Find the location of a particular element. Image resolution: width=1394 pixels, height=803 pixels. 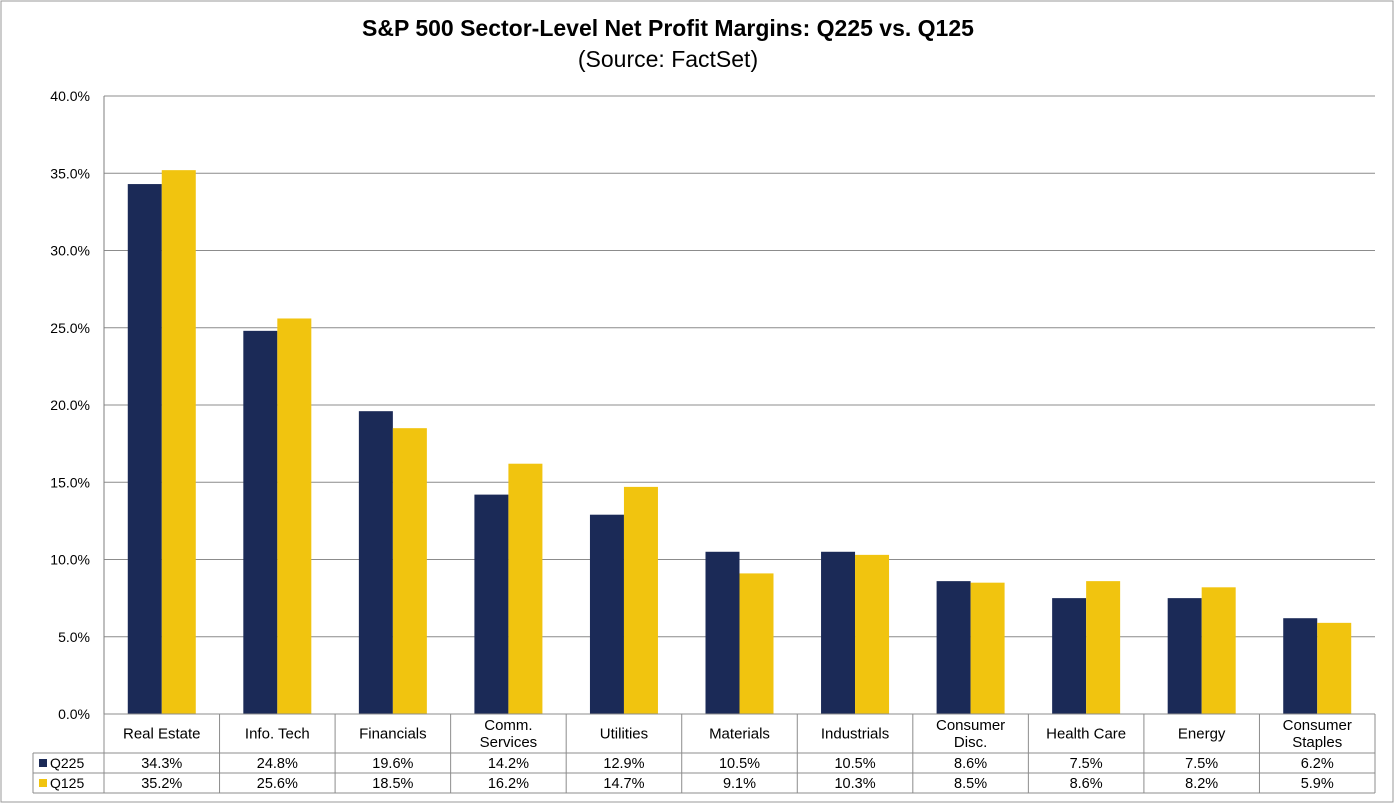

y-tick-label: 10.0% is located at coordinates (70, 560).